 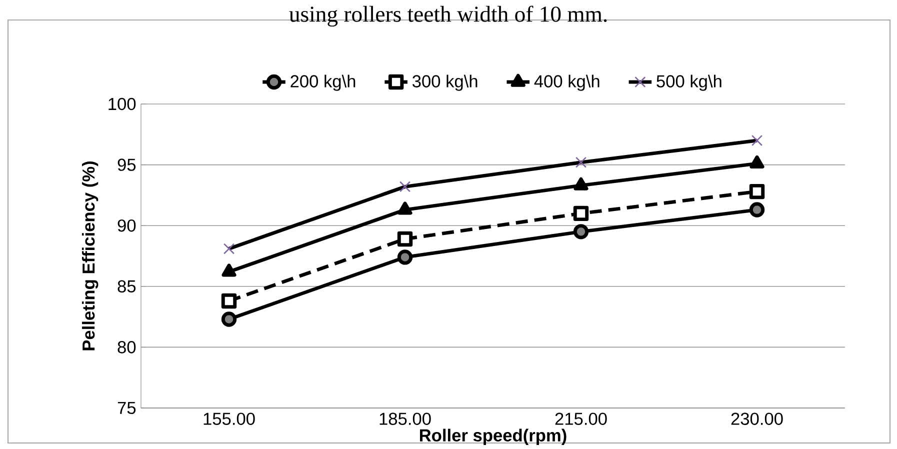 I want to click on y-tick-label: 90, so click(x=127, y=225).